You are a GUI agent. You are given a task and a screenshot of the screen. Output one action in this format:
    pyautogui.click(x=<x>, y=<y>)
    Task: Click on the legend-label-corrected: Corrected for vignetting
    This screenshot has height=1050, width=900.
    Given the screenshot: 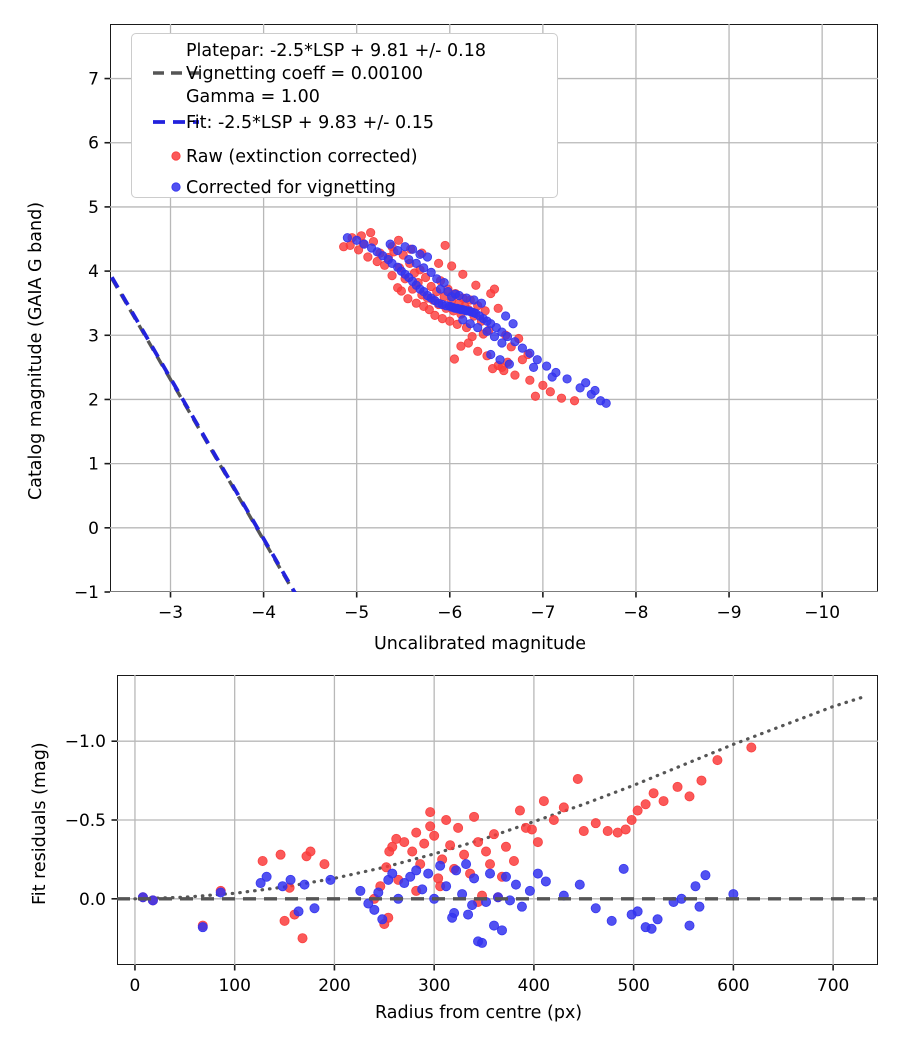 What is the action you would take?
    pyautogui.click(x=291, y=188)
    